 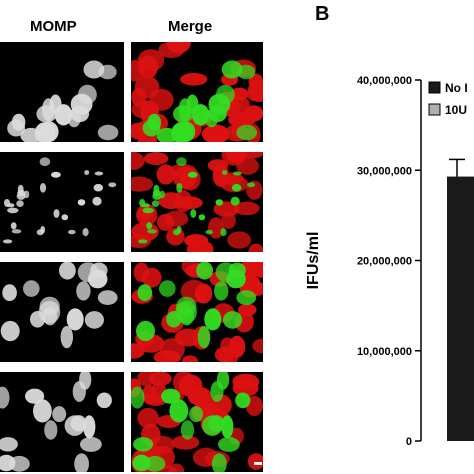 What do you see at coordinates (384, 262) in the screenshot?
I see `y-tick-label: 20,000,000` at bounding box center [384, 262].